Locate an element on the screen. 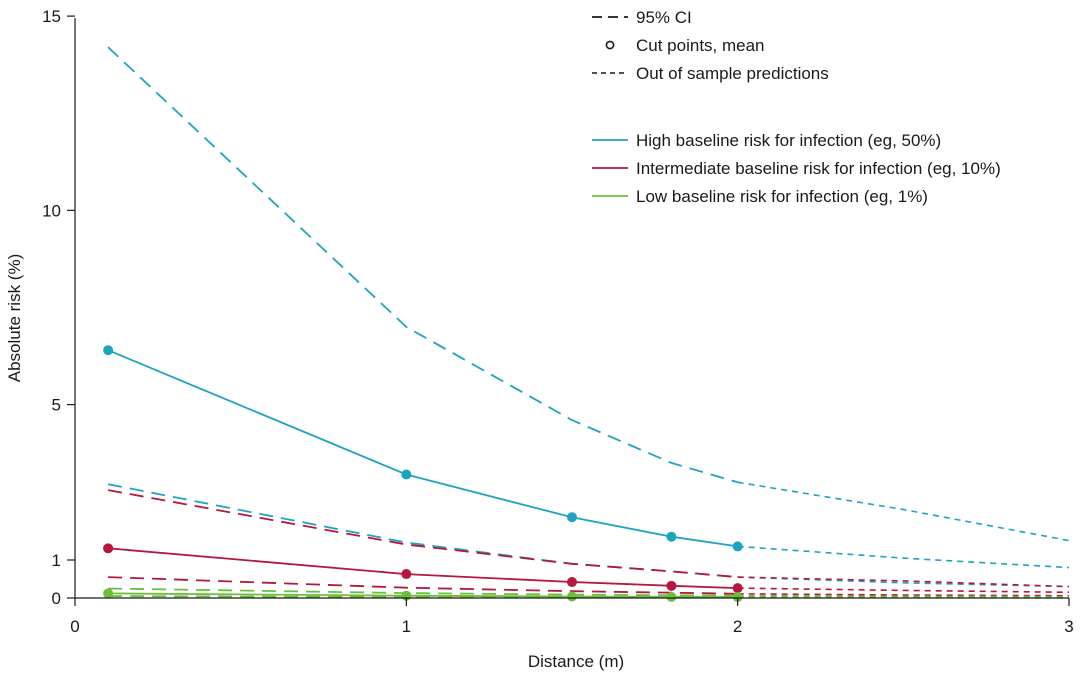 This screenshot has height=673, width=1080. legend-label: Low baseline risk for infection (eg, 1%) is located at coordinates (782, 196).